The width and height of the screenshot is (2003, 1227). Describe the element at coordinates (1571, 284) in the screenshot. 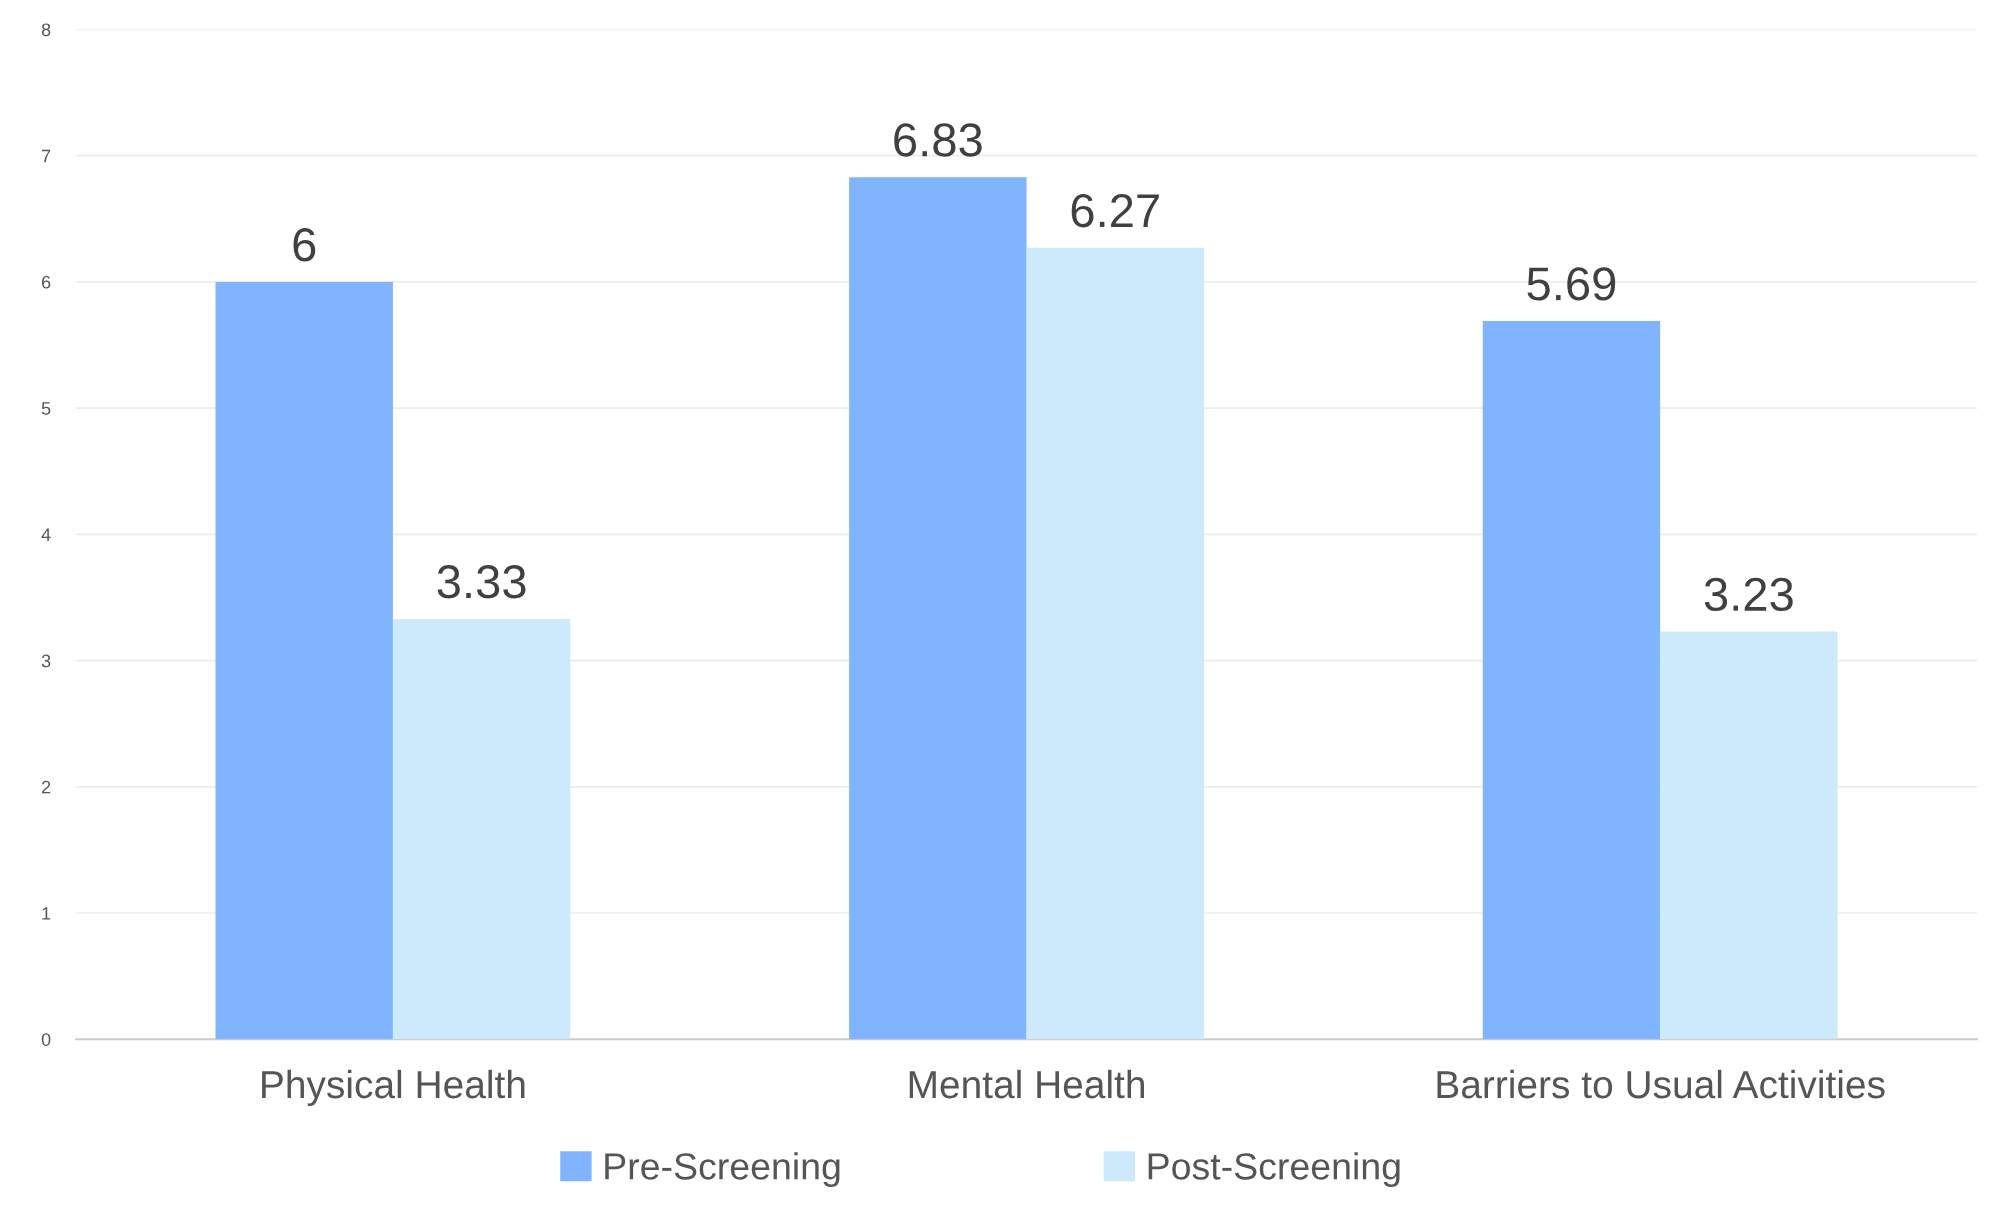

I see `data-label: 5.69` at that location.